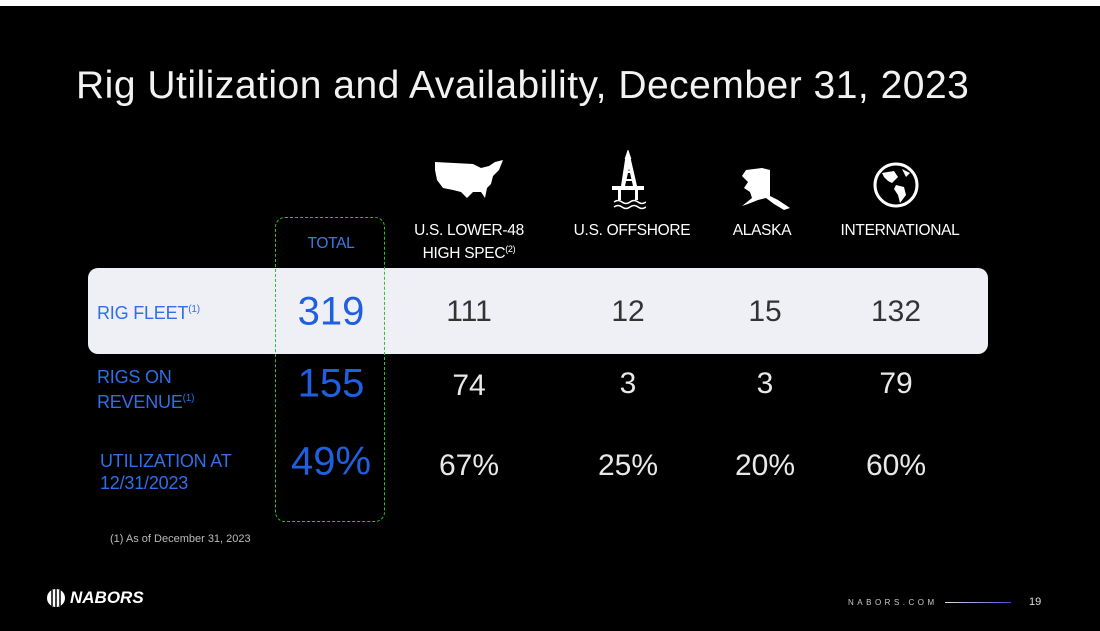  What do you see at coordinates (56, 598) in the screenshot?
I see `nabors-logo-mark-icon` at bounding box center [56, 598].